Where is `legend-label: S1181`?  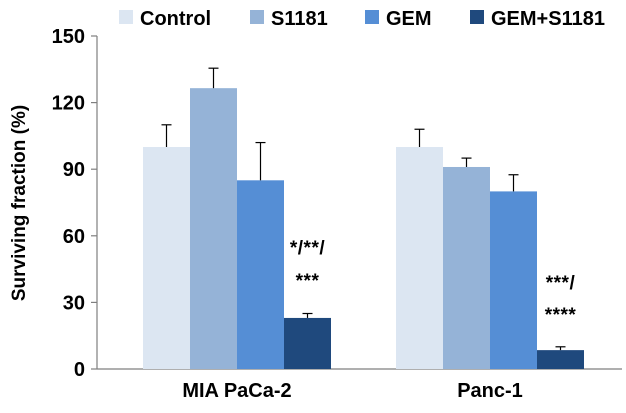
legend-label: S1181 is located at coordinates (299, 19).